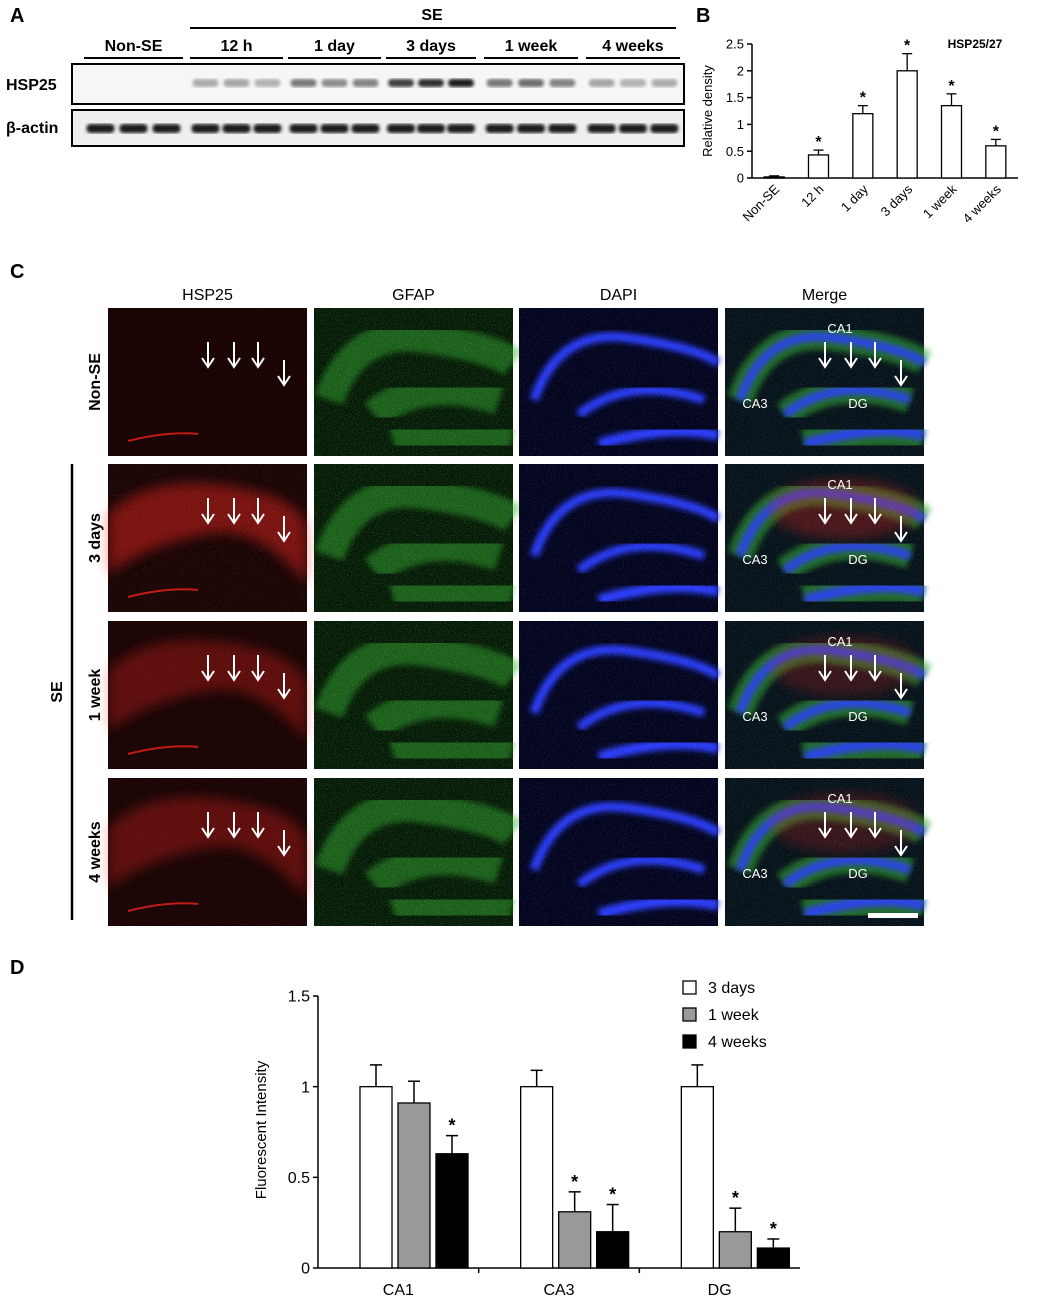 This screenshot has height=1300, width=1038. I want to click on legend-label: 1 week, so click(734, 1015).